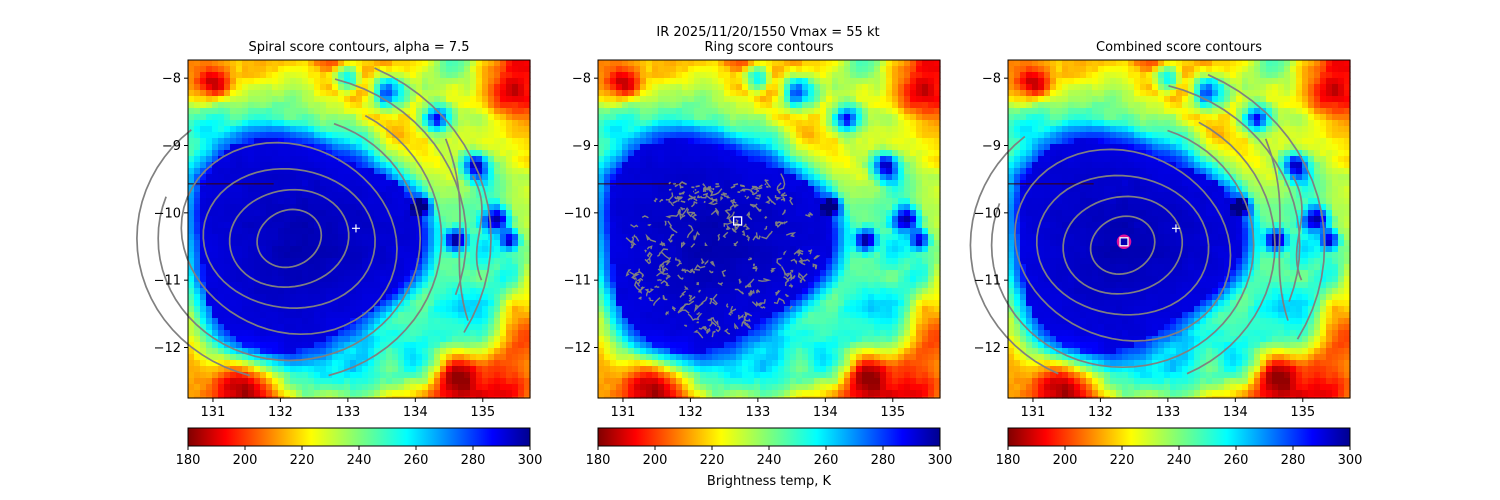 The image size is (1500, 500). Describe the element at coordinates (940, 460) in the screenshot. I see `colorbar-tick-label: 300` at that location.